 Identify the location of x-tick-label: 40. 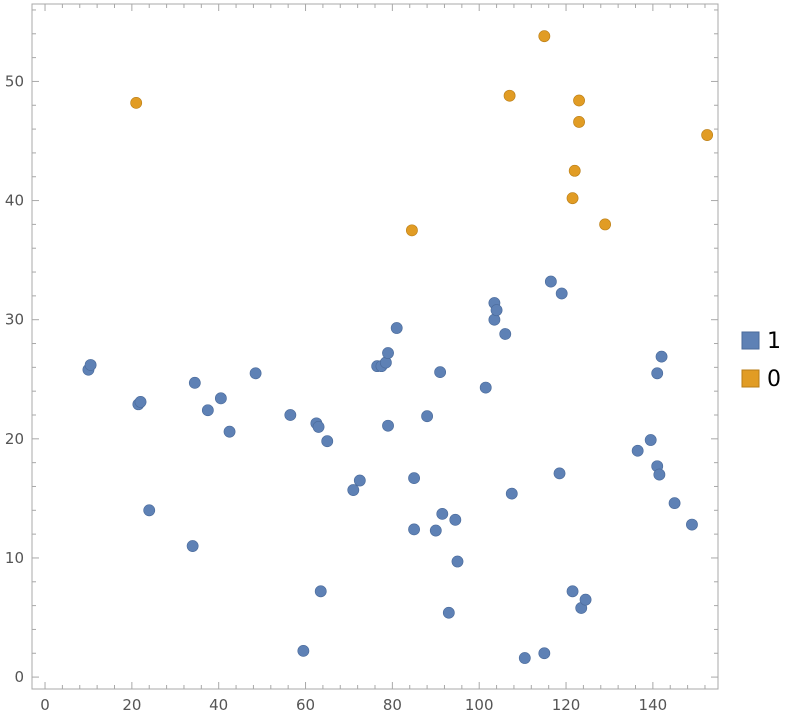
(218, 705).